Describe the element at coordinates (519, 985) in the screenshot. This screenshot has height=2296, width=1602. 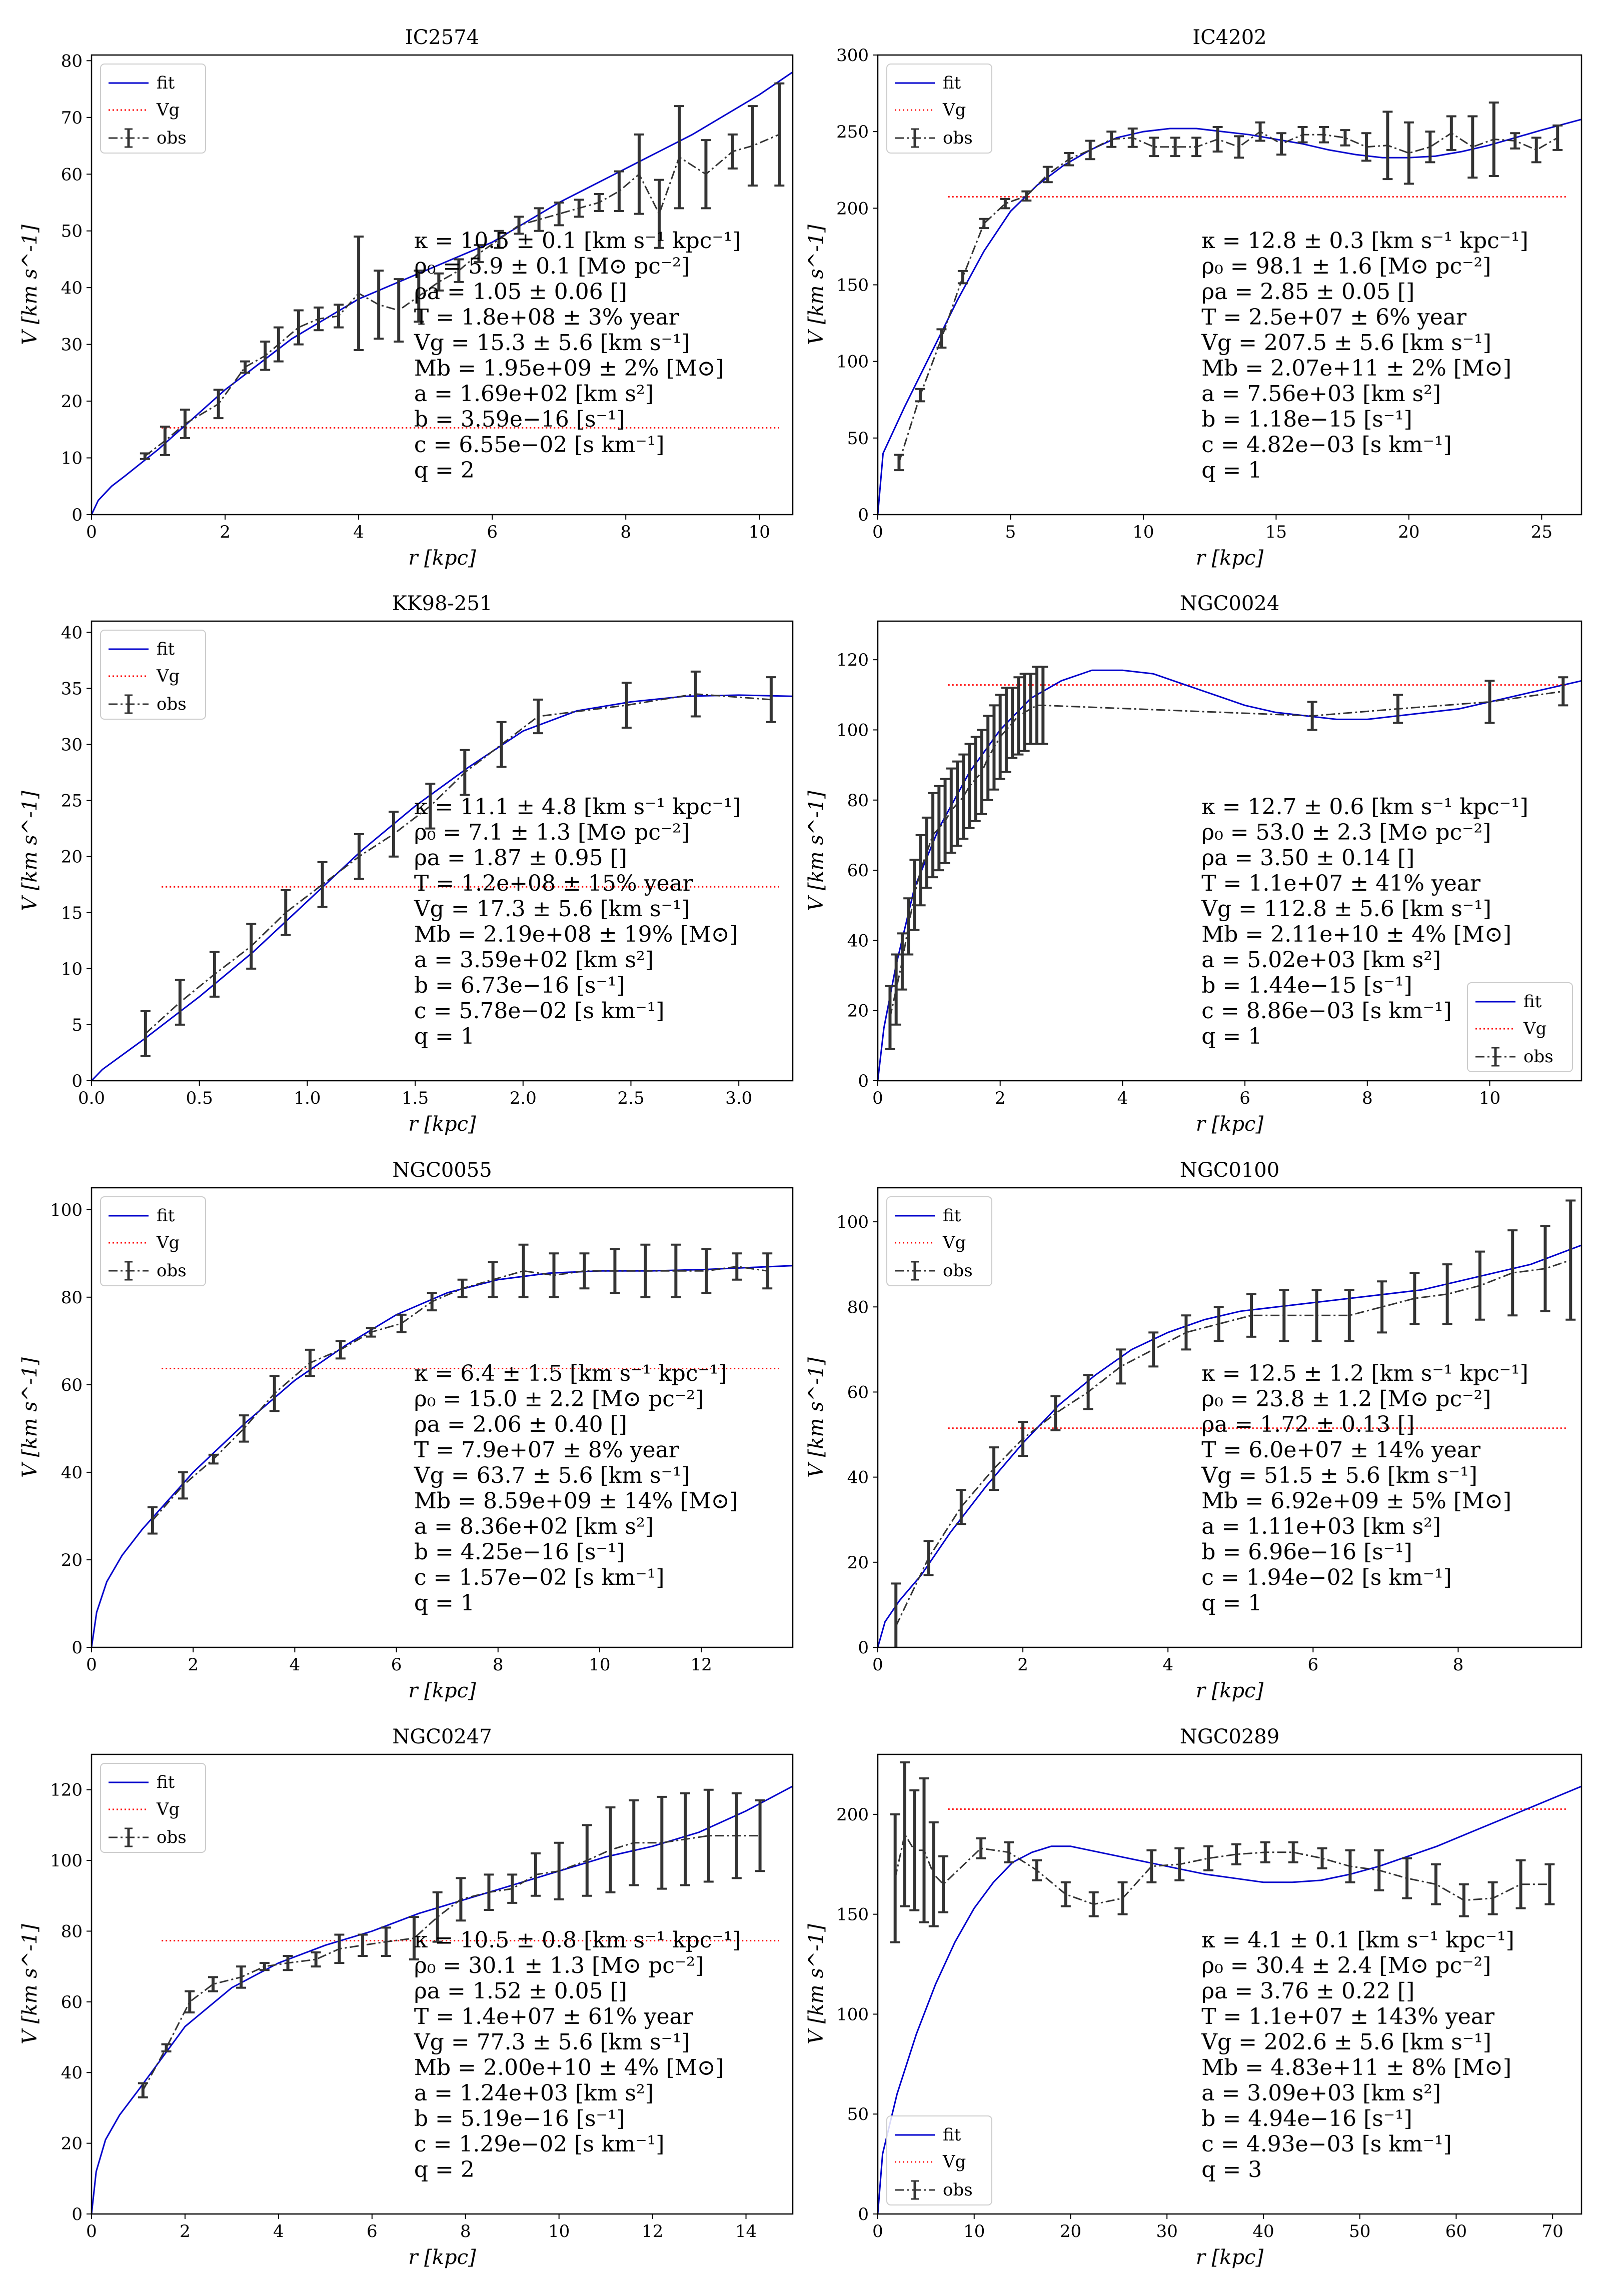
I see `param-annotation: b = 6.73e−16 [s⁻¹]` at that location.